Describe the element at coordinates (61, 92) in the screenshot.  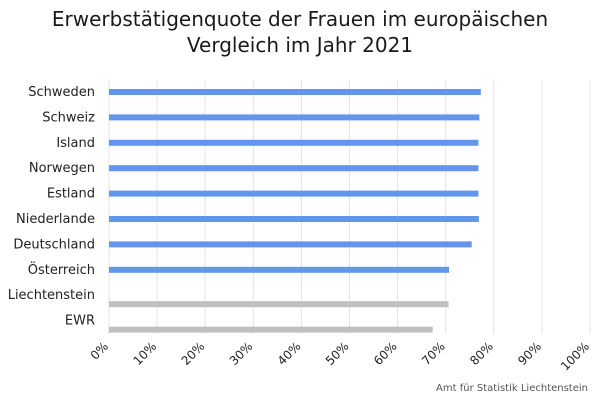
I see `category-label-1: Schweden` at that location.